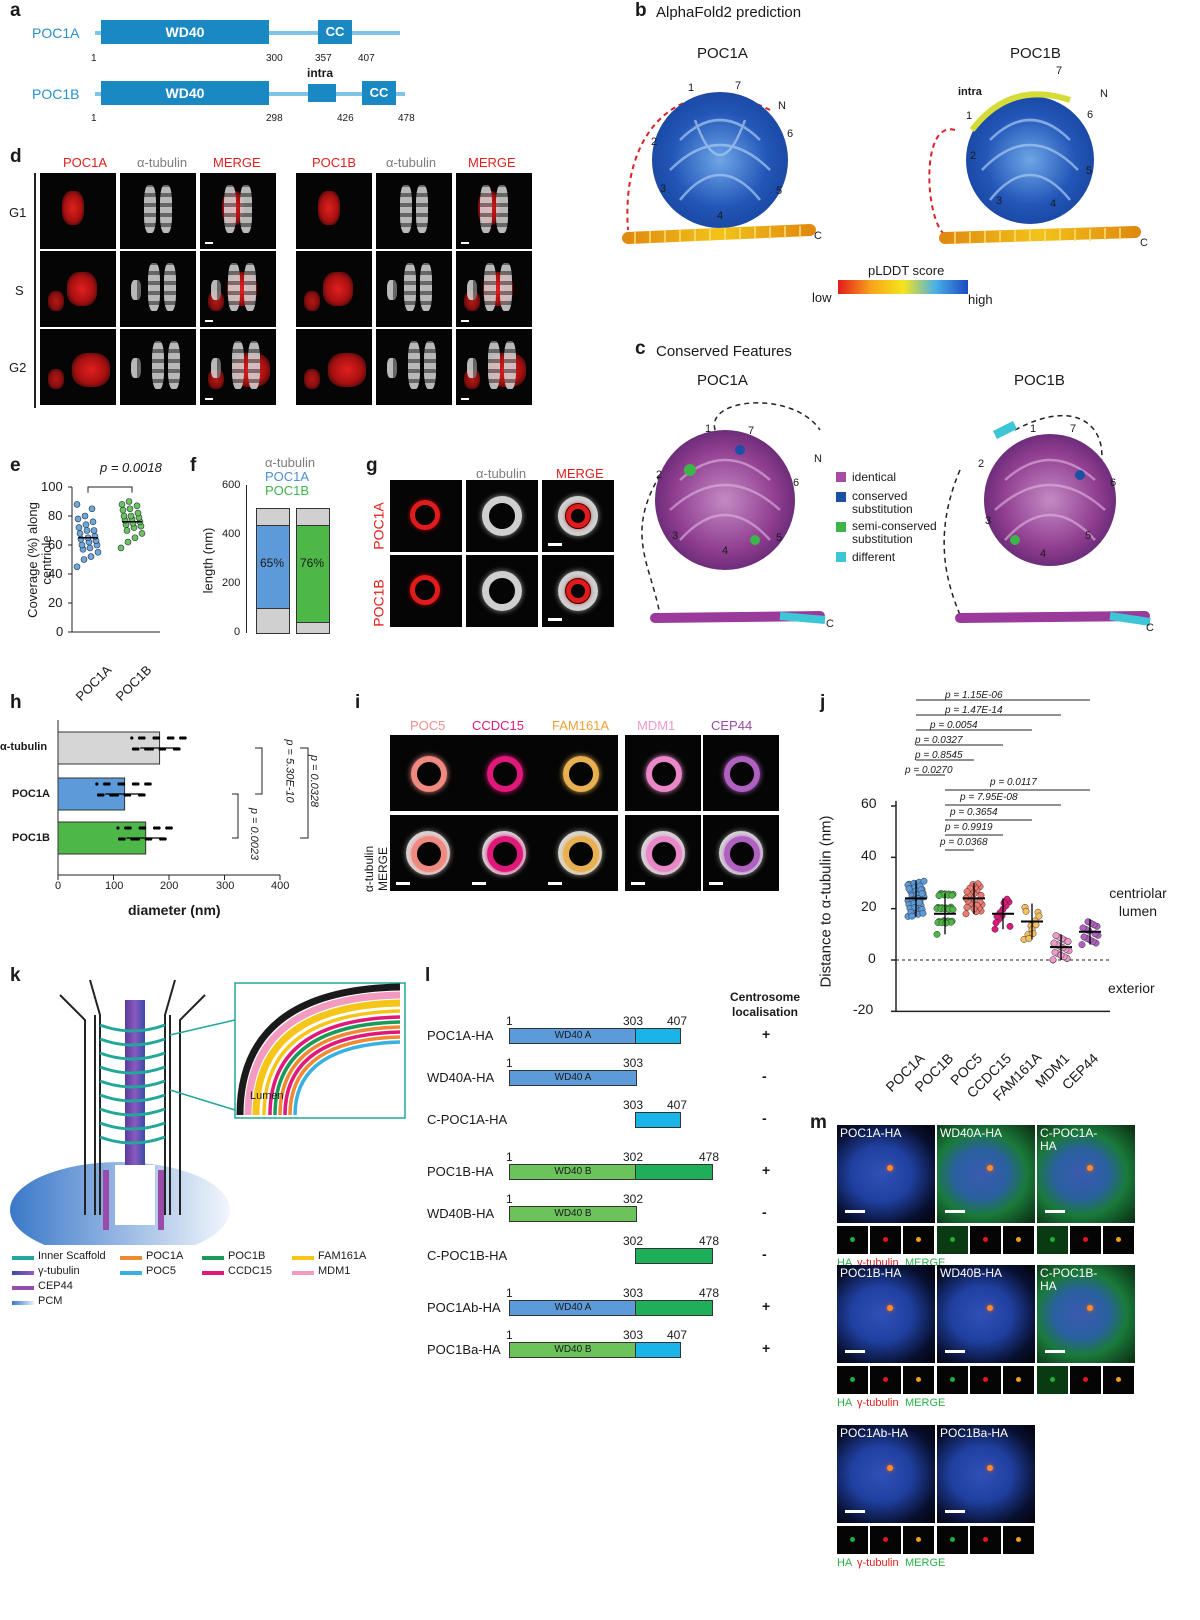  What do you see at coordinates (641, 10) in the screenshot?
I see `panel-b-letter: b` at bounding box center [641, 10].